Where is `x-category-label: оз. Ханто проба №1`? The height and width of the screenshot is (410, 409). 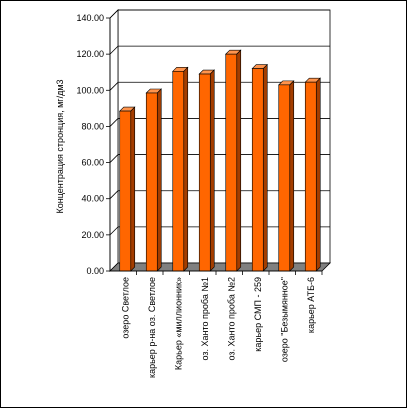
x-category-label: оз. Ханто проба №1 is located at coordinates (205, 319).